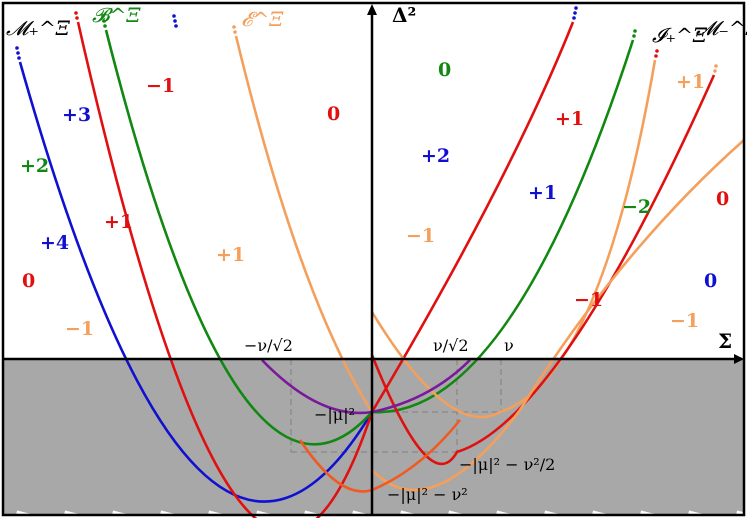 This screenshot has height=518, width=747. Describe the element at coordinates (76, 115) in the screenshot. I see `region-number: +3` at that location.